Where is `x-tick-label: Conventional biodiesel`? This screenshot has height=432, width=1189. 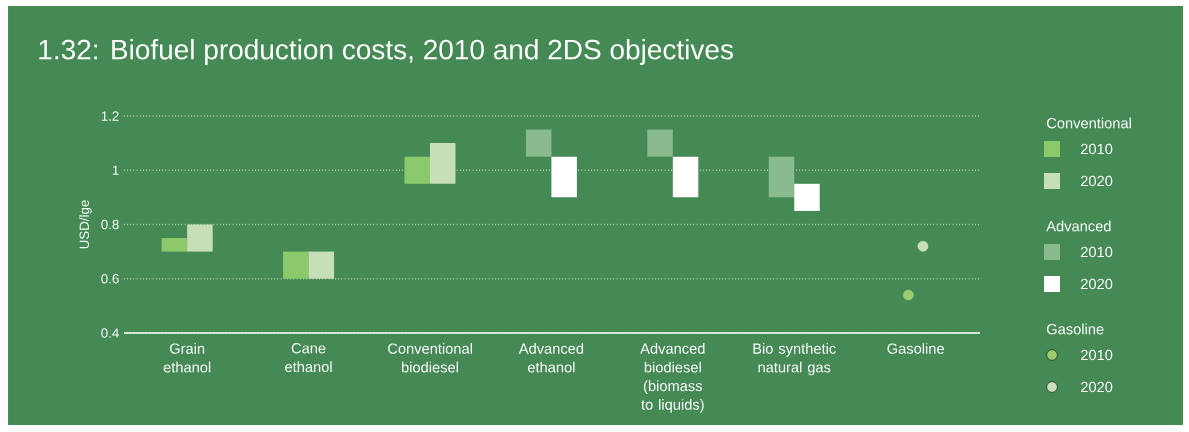
x-tick-label: Conventional biodiesel is located at coordinates (430, 358).